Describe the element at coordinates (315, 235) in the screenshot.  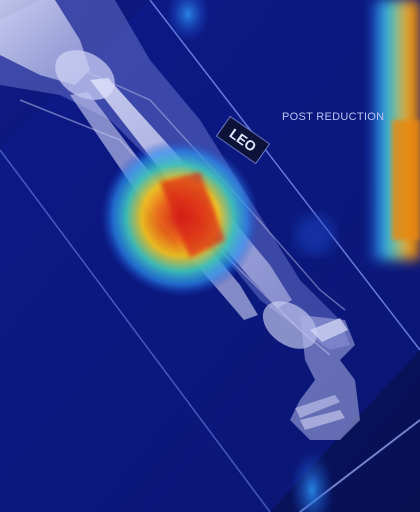
I see `heat-blob-mid` at that location.